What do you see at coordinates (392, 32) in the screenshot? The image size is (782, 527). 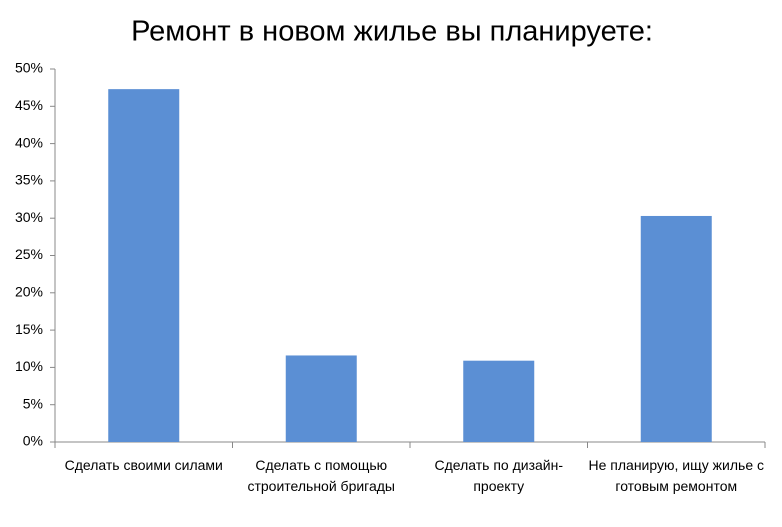 I see `chart-title: Ремонт в новом жилье вы планируете:` at bounding box center [392, 32].